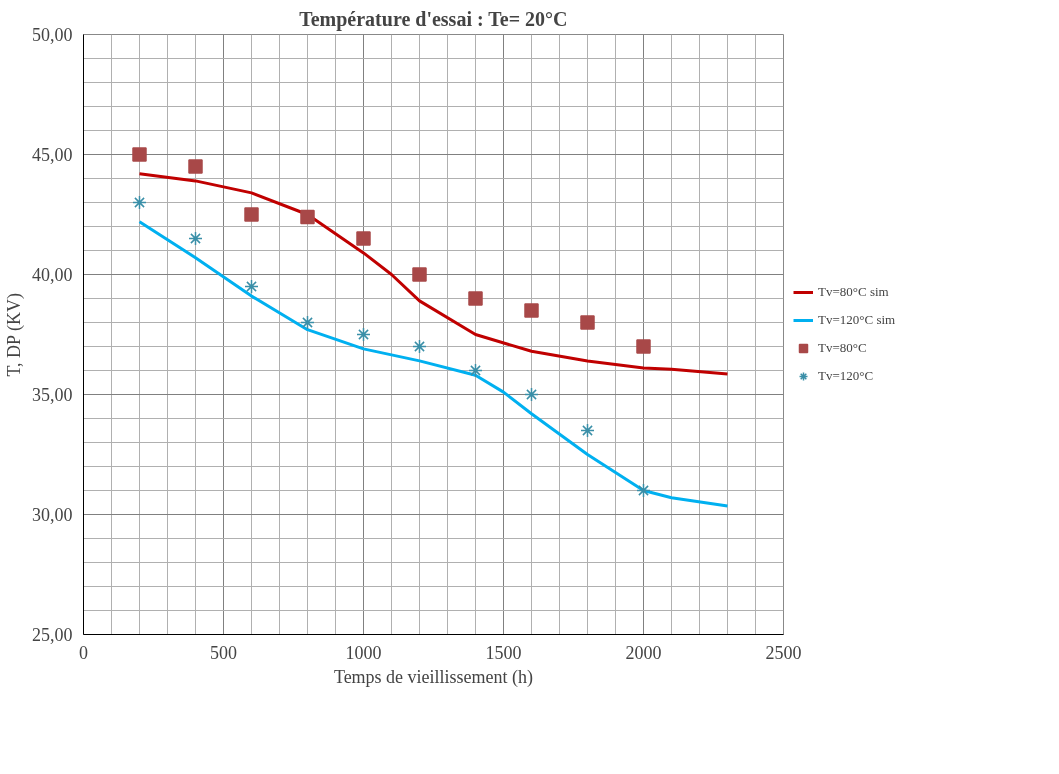 This screenshot has height=774, width=1059. What do you see at coordinates (503, 652) in the screenshot?
I see `x-tick-label: 1500` at bounding box center [503, 652].